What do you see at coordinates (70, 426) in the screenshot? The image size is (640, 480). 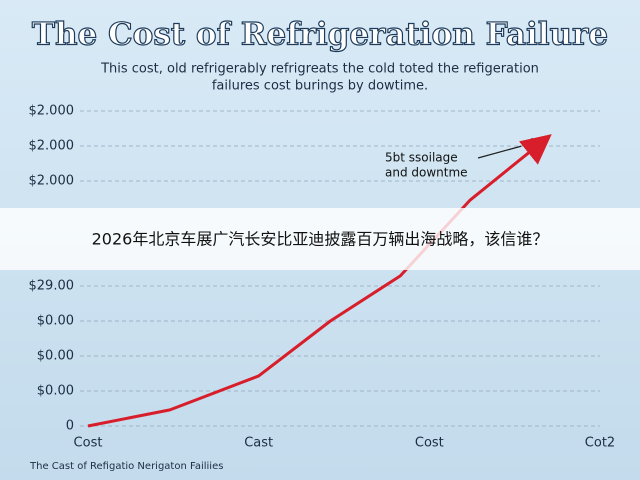 I see `y-tick-label: 0` at bounding box center [70, 426].